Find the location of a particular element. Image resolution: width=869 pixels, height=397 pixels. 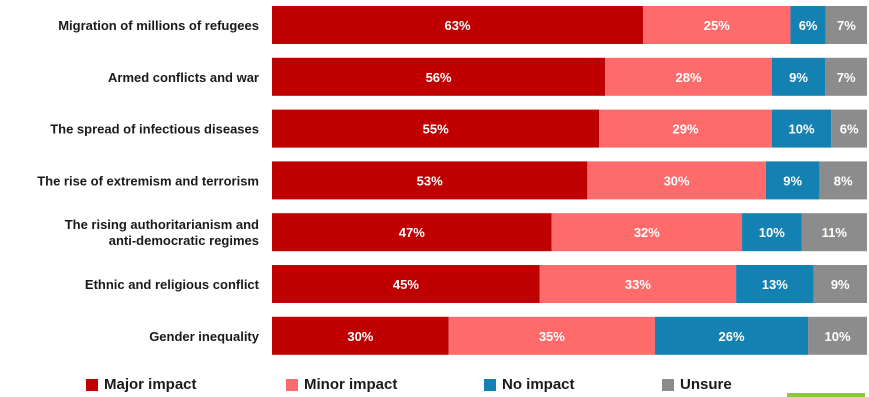

data-label-minor-impact-7: 35% is located at coordinates (552, 336).